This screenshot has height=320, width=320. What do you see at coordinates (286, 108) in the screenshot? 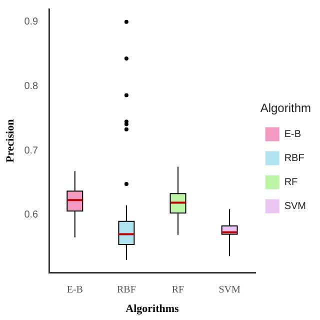
I see `legend-title: Algorithm` at bounding box center [286, 108].